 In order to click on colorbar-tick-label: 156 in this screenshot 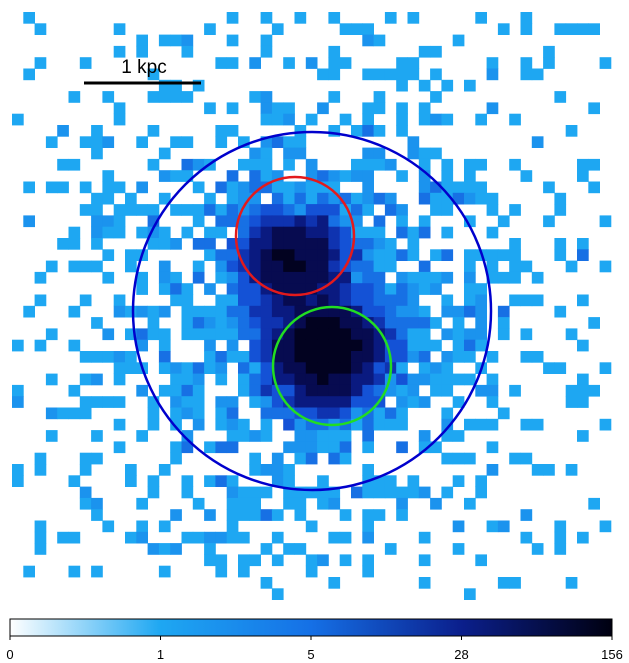, I will do `click(612, 654)`.